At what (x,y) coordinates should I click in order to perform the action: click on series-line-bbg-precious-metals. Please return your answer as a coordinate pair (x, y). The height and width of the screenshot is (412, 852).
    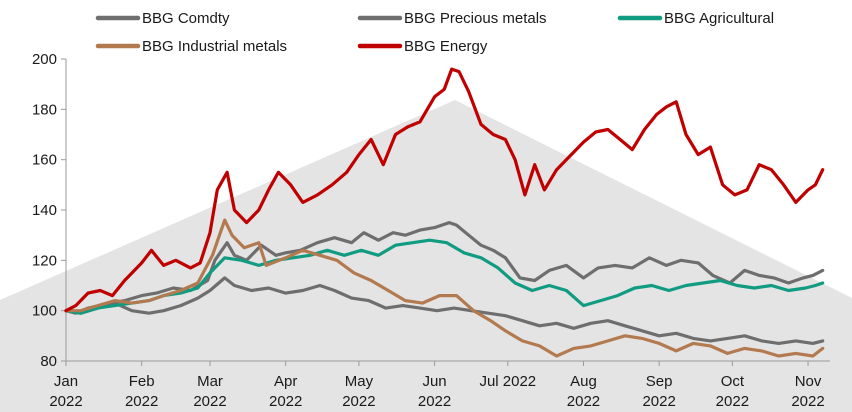
    Looking at the image, I should click on (444, 310).